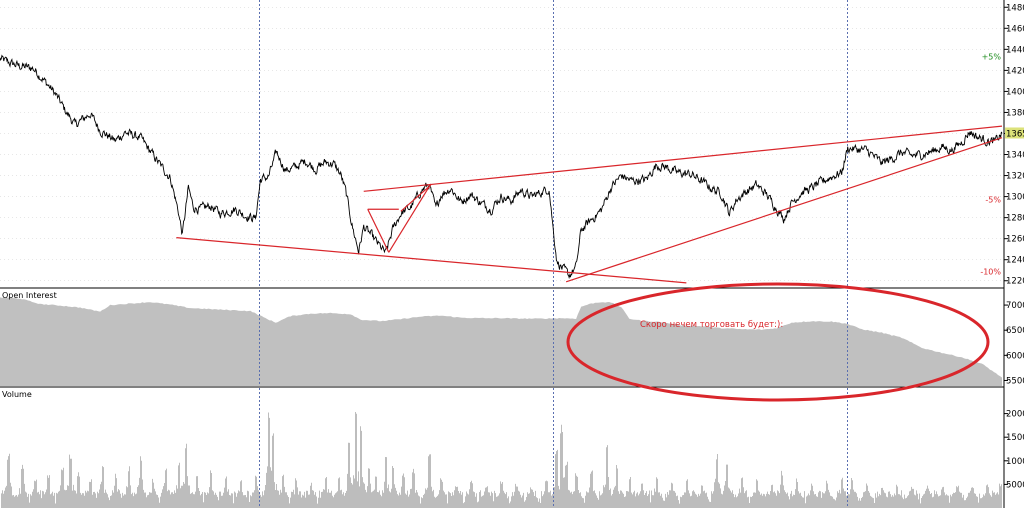  I want to click on axis-tick-label: 130000, so click(1015, 198).